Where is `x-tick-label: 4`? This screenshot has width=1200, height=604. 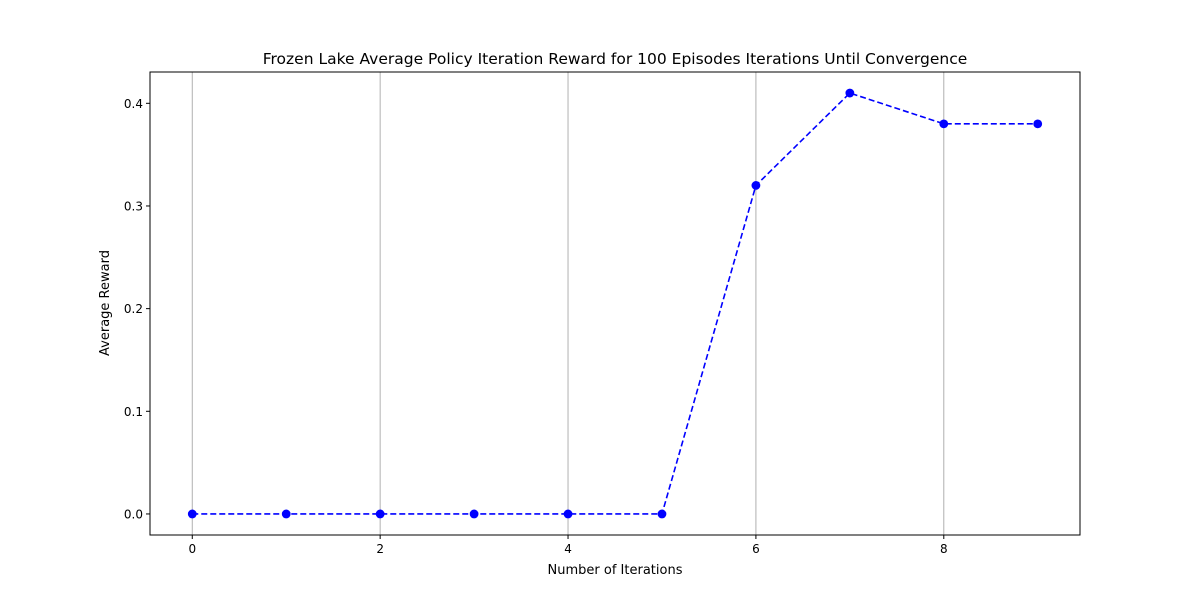
x-tick-label: 4 is located at coordinates (568, 549).